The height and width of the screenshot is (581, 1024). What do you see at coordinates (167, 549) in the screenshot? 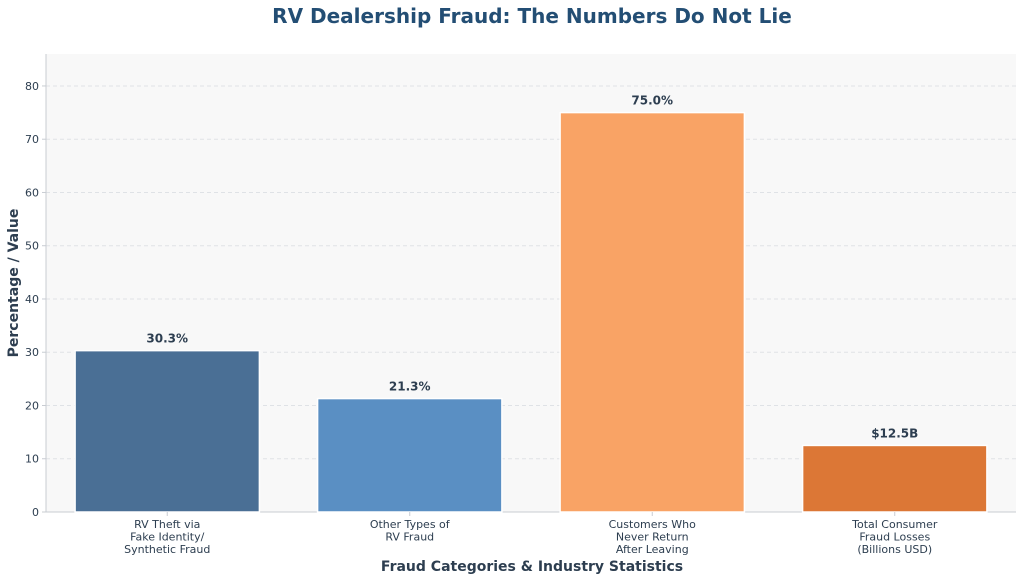
I see `category-label-line: Synthetic Fraud` at bounding box center [167, 549].